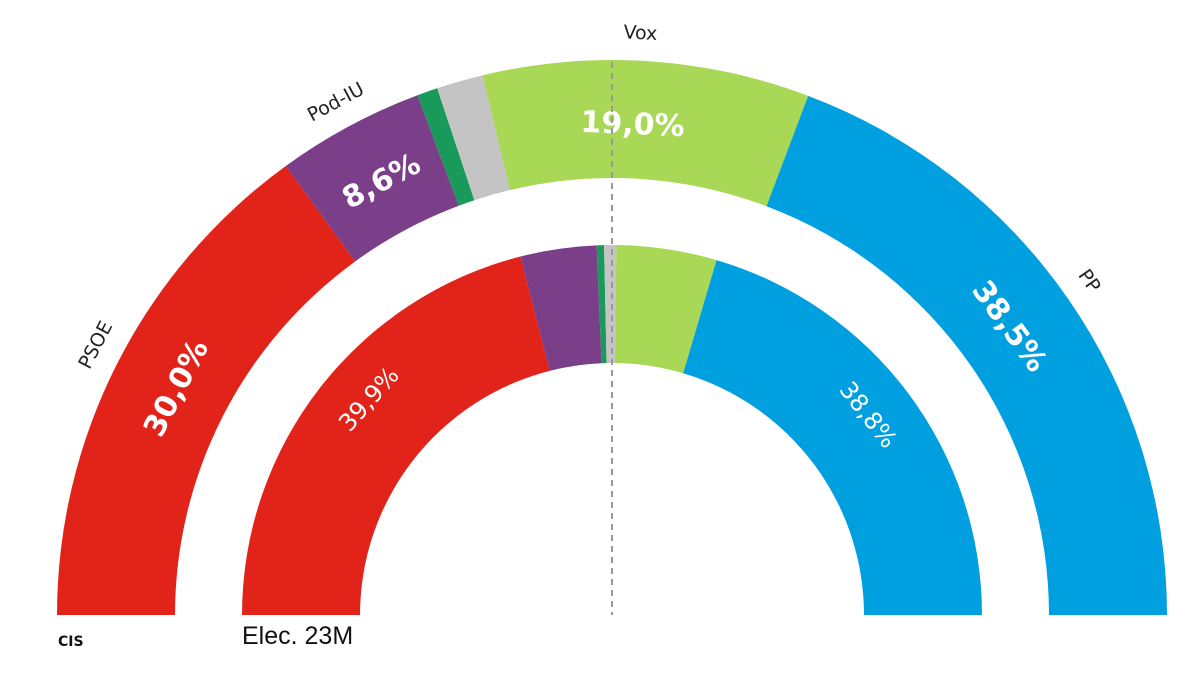 Image resolution: width=1200 pixels, height=675 pixels. What do you see at coordinates (640, 33) in the screenshot?
I see `party-name-label: Vox` at bounding box center [640, 33].